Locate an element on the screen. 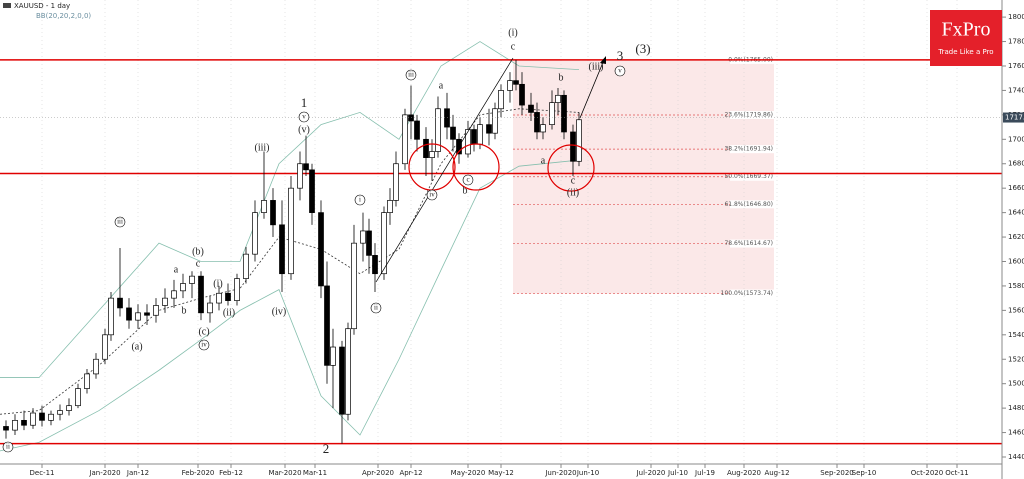  wave-label: i is located at coordinates (360, 200).